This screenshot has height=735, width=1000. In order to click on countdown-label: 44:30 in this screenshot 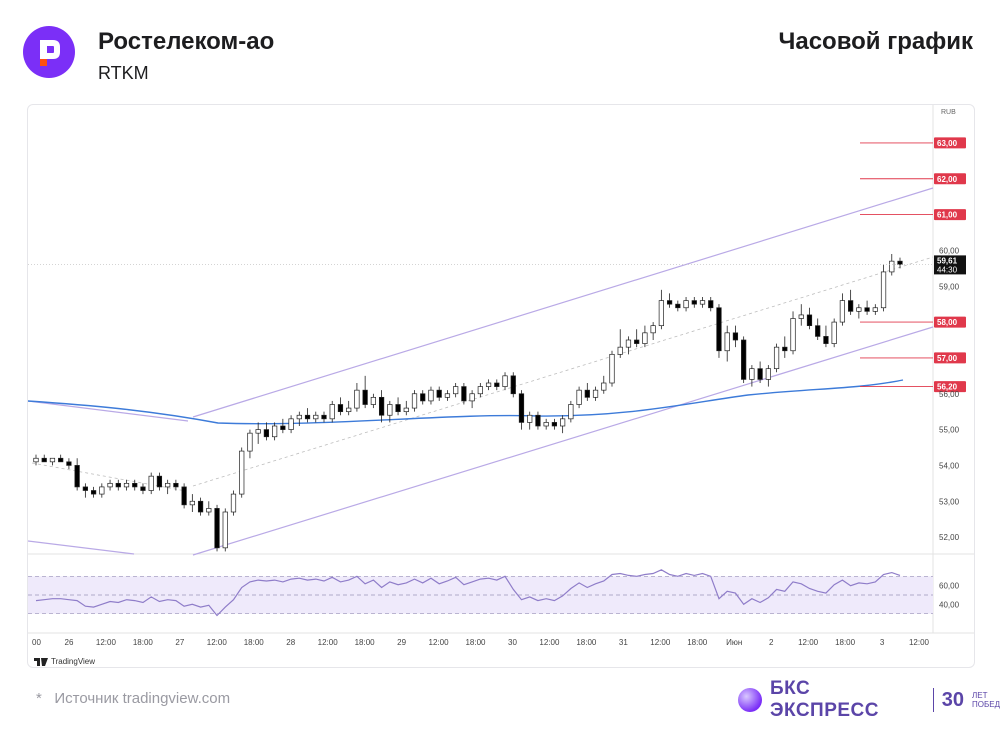, I will do `click(947, 269)`.